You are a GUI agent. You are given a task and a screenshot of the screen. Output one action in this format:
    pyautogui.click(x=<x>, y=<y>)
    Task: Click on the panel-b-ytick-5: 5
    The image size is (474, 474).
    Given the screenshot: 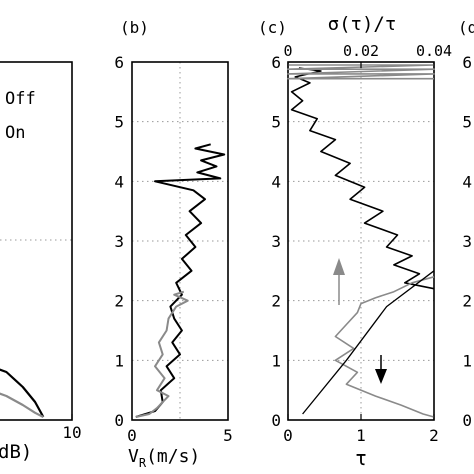 What is the action you would take?
    pyautogui.click(x=119, y=122)
    